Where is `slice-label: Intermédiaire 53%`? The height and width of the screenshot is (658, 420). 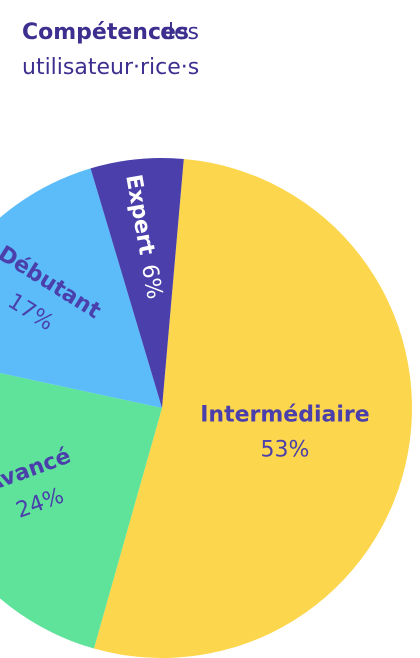
slice-label: Intermédiaire 53% is located at coordinates (284, 433).